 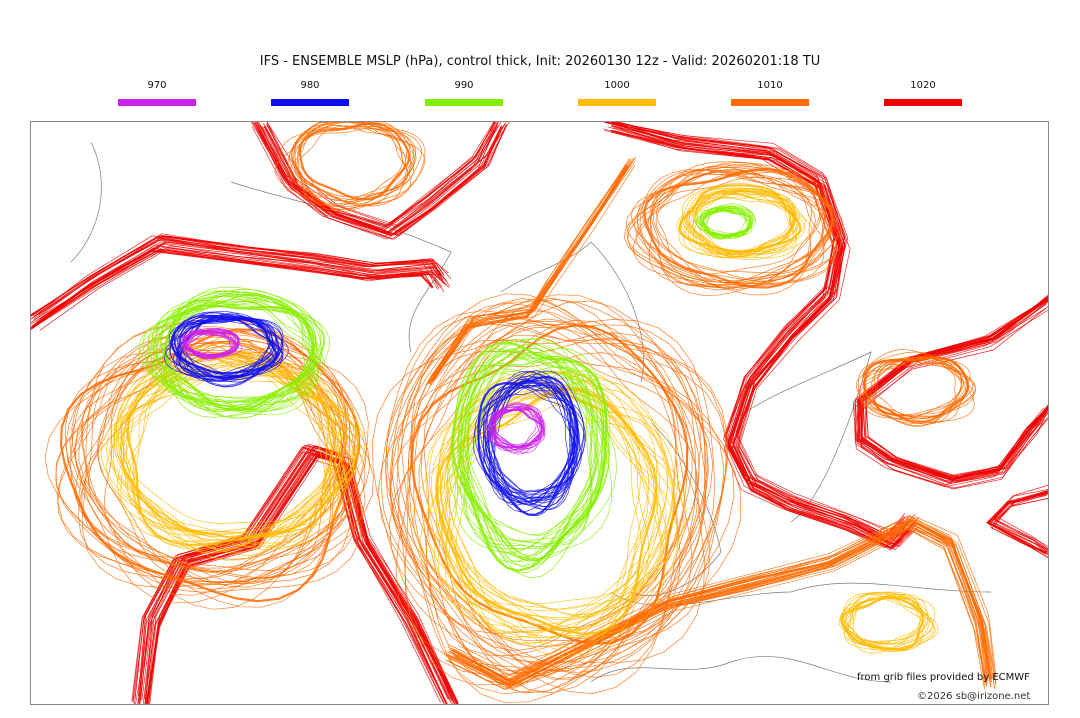 What do you see at coordinates (617, 93) in the screenshot?
I see `legend-item-1000: 1000` at bounding box center [617, 93].